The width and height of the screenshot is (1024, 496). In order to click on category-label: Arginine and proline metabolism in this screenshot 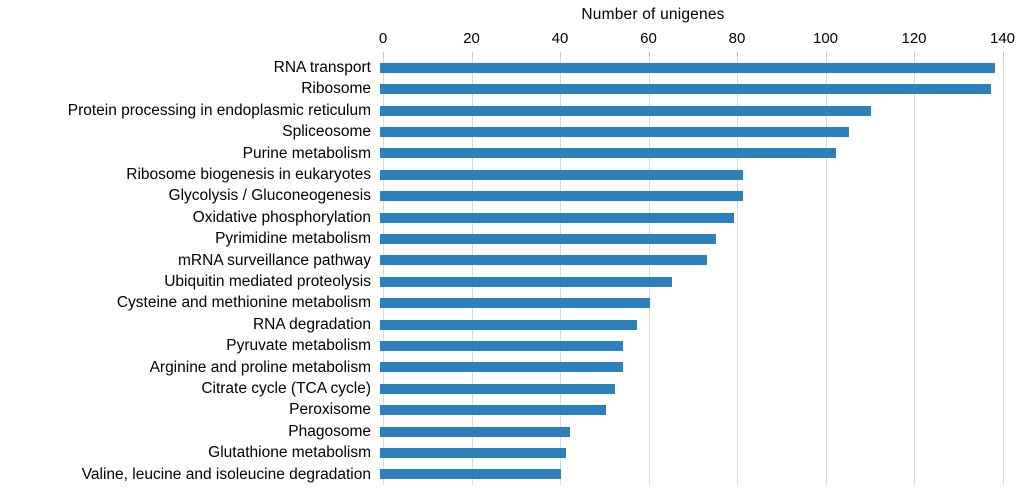, I will do `click(260, 367)`.